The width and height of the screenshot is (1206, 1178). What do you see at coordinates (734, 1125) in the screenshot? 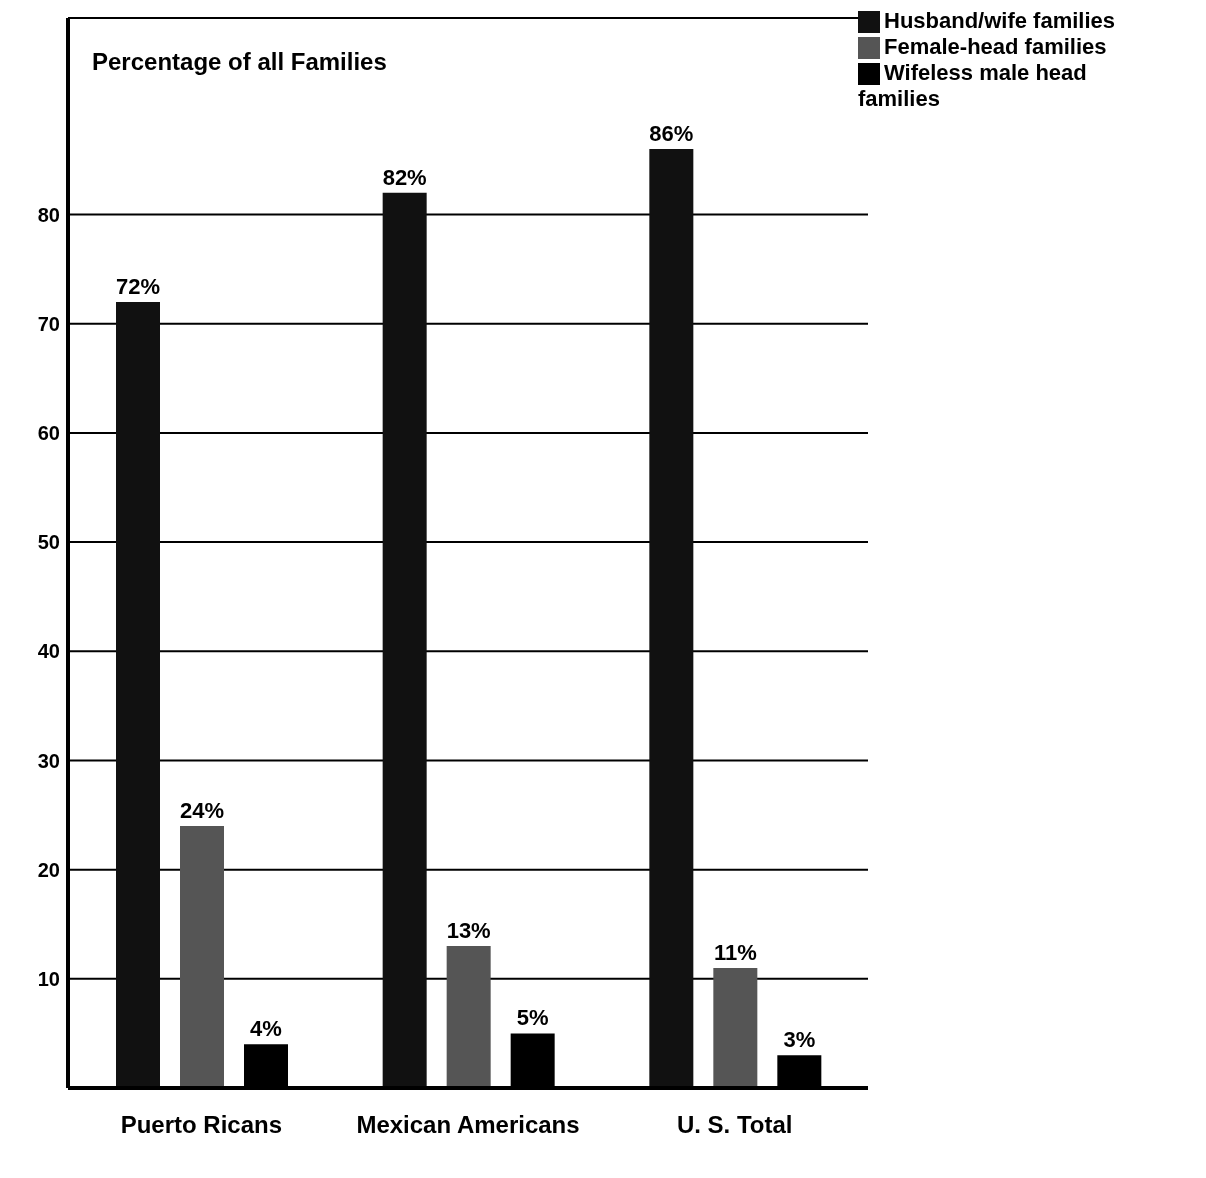
I see `x-tick-label: U. S. Total` at bounding box center [734, 1125].